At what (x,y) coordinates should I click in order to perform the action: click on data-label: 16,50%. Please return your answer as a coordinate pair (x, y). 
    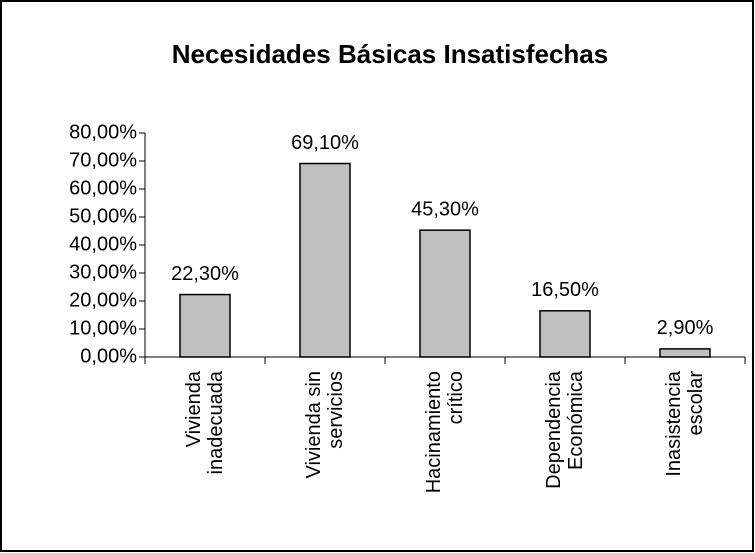
    Looking at the image, I should click on (565, 290).